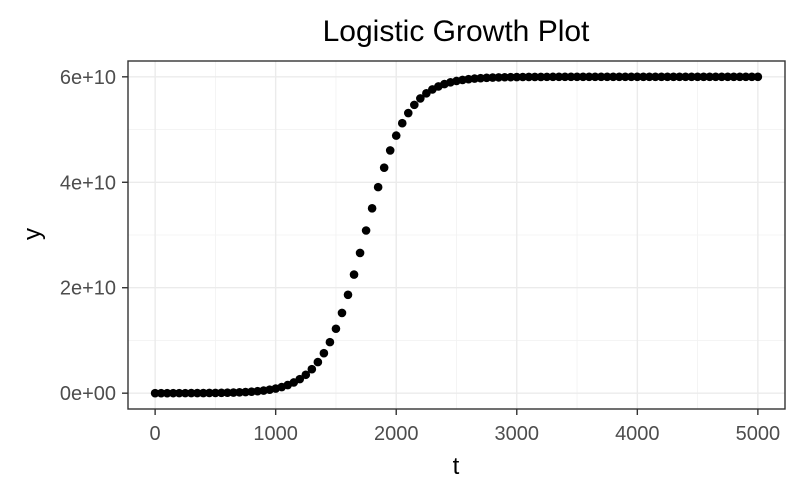  I want to click on y-tick-label: 6e+10, so click(88, 78).